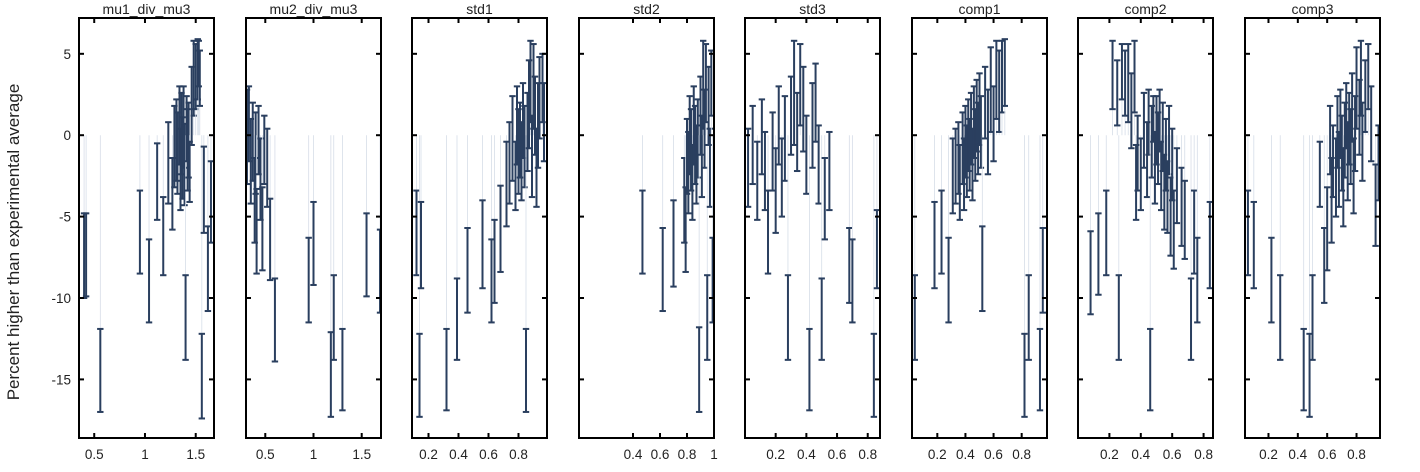 The image size is (1420, 472). I want to click on panel-title: std1, so click(479, 9).